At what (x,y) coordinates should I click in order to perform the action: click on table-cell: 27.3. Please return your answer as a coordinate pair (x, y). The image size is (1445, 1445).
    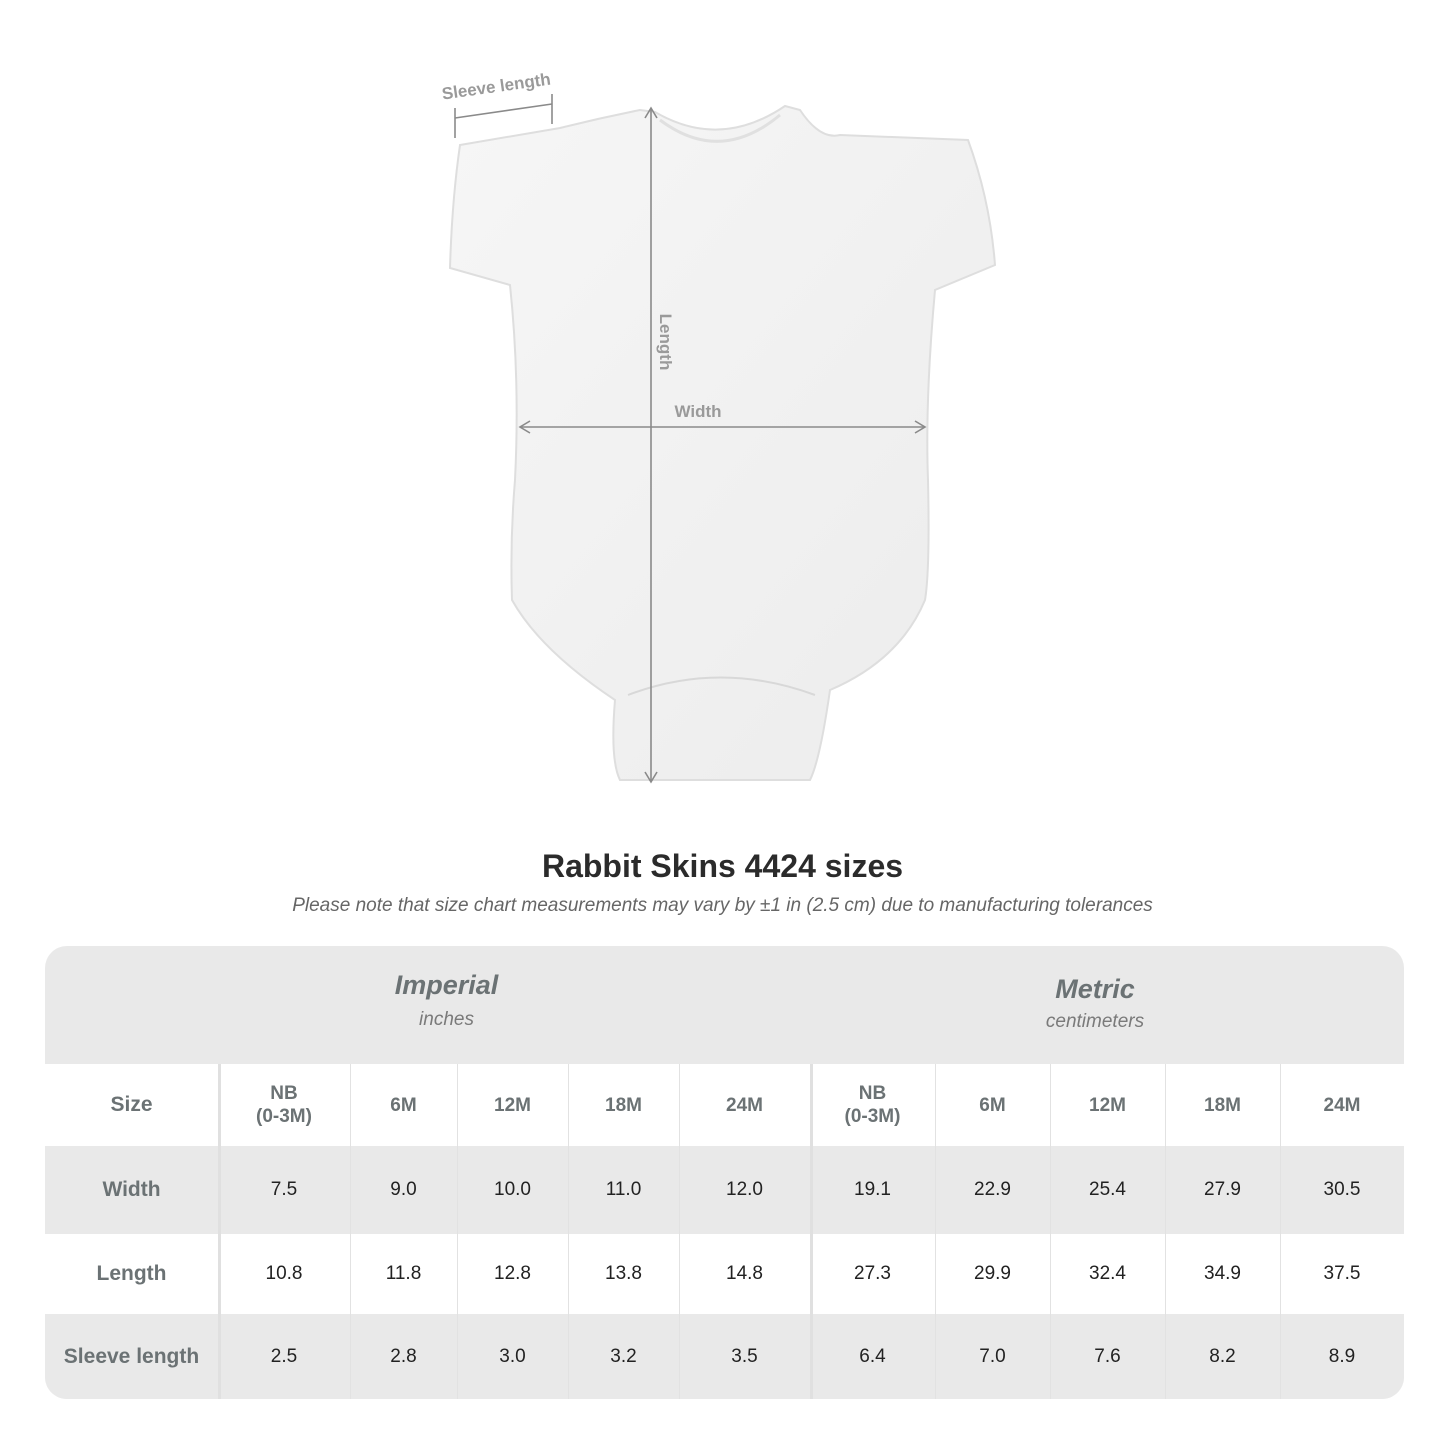
    Looking at the image, I should click on (872, 1273).